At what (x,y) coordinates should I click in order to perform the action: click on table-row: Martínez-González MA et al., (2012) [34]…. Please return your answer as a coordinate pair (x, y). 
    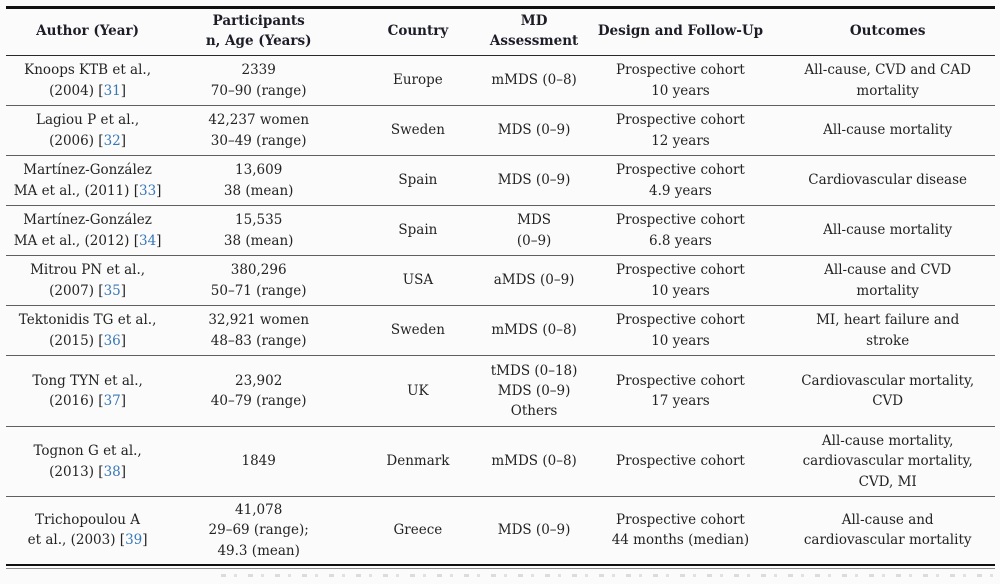
    Looking at the image, I should click on (500, 230).